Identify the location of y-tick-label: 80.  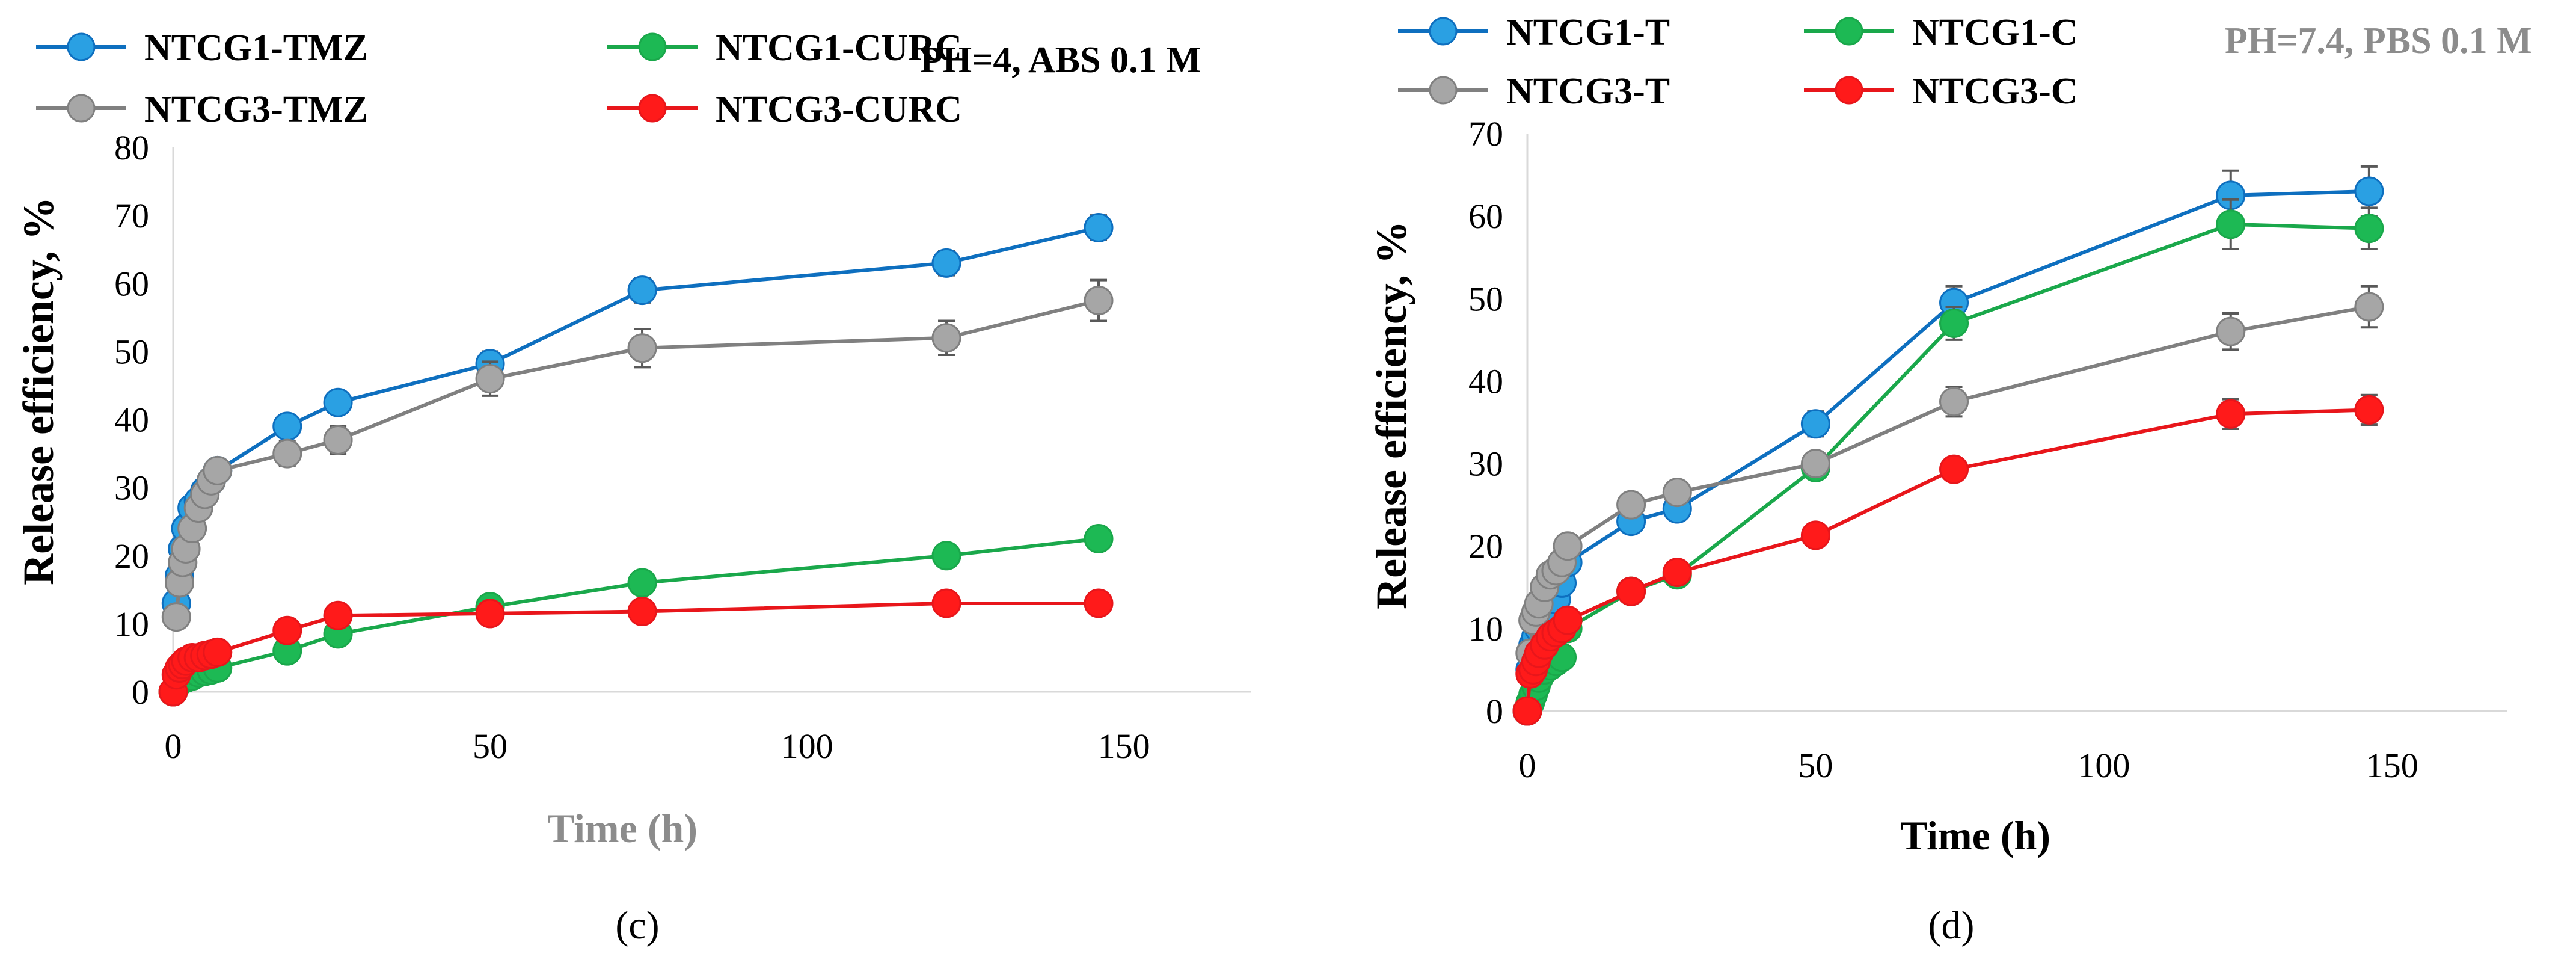
(131, 147).